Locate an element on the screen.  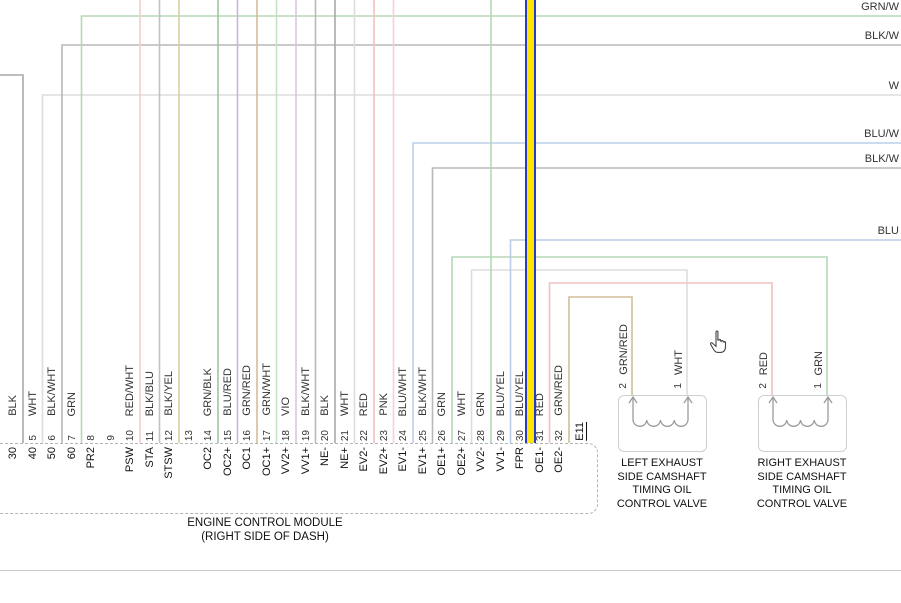
pin-number: 24 is located at coordinates (403, 435).